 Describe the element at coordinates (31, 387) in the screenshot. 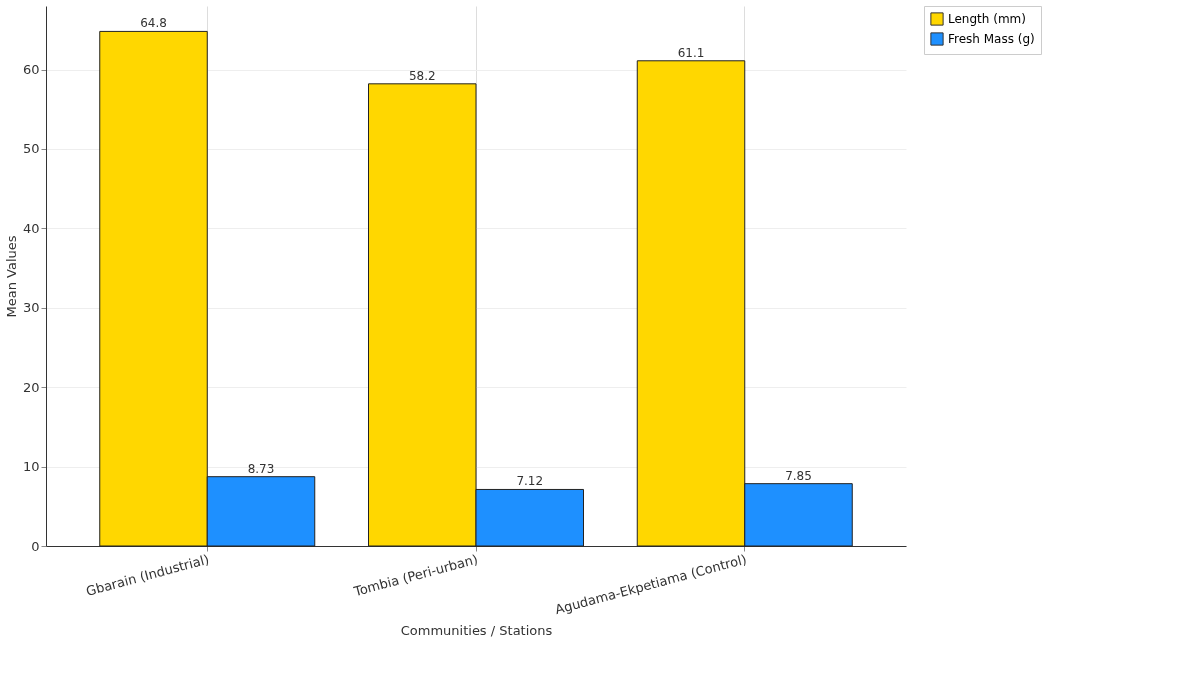

I see `y-tick-label: 20` at that location.